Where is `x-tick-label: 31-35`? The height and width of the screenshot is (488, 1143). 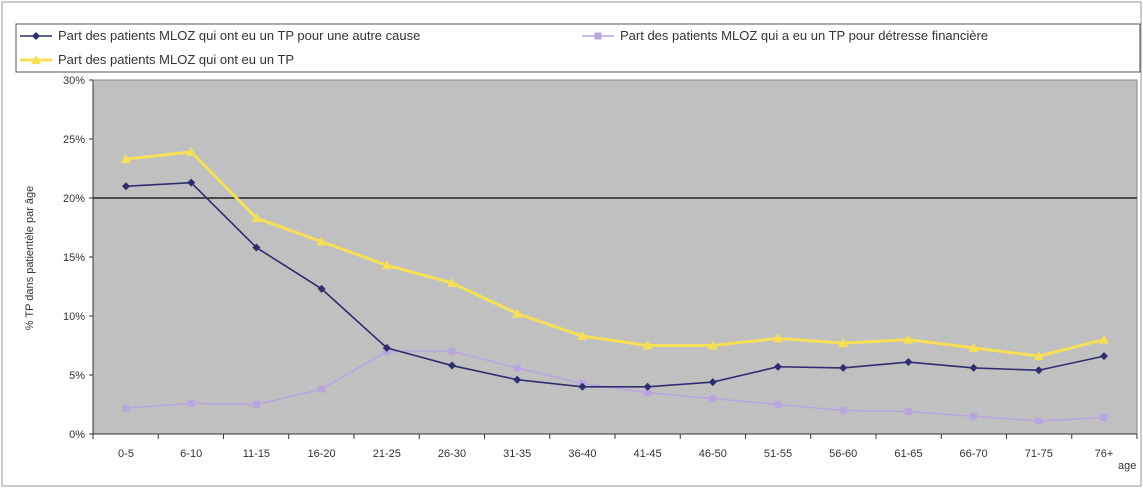
x-tick-label: 31-35 is located at coordinates (517, 454).